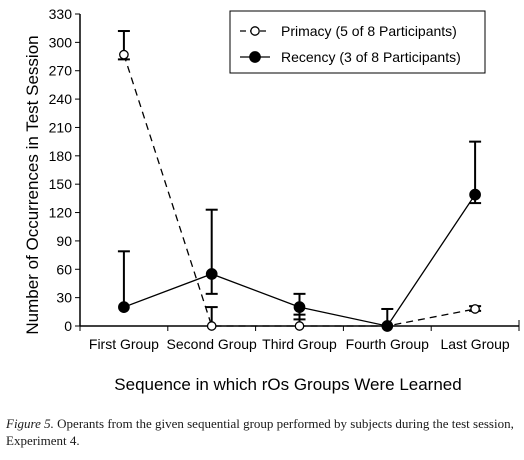 Image resolution: width=524 pixels, height=460 pixels. Describe the element at coordinates (61, 184) in the screenshot. I see `y-tick-label: 150` at that location.